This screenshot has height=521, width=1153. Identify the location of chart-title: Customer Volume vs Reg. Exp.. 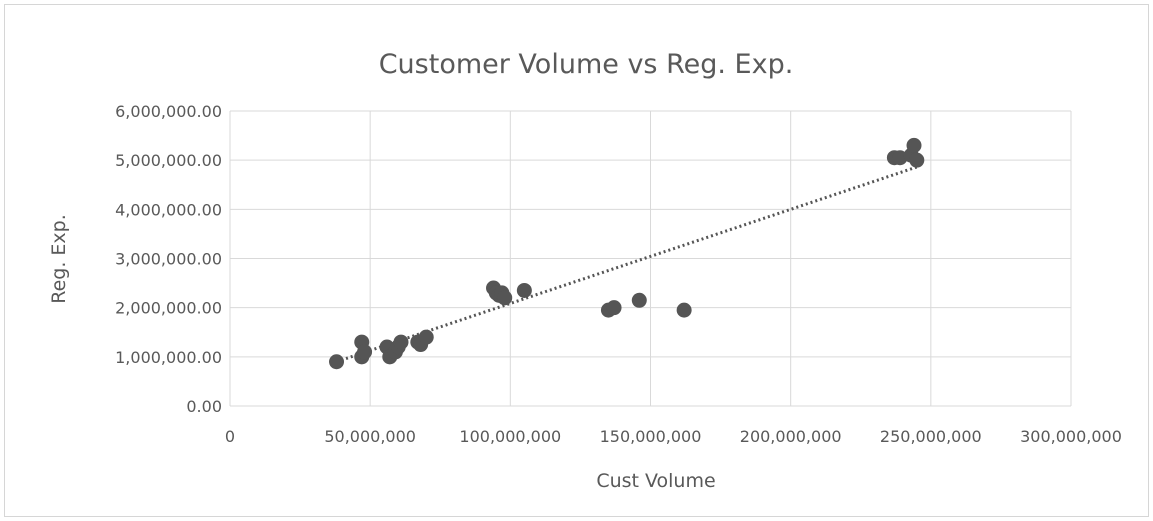
(586, 64).